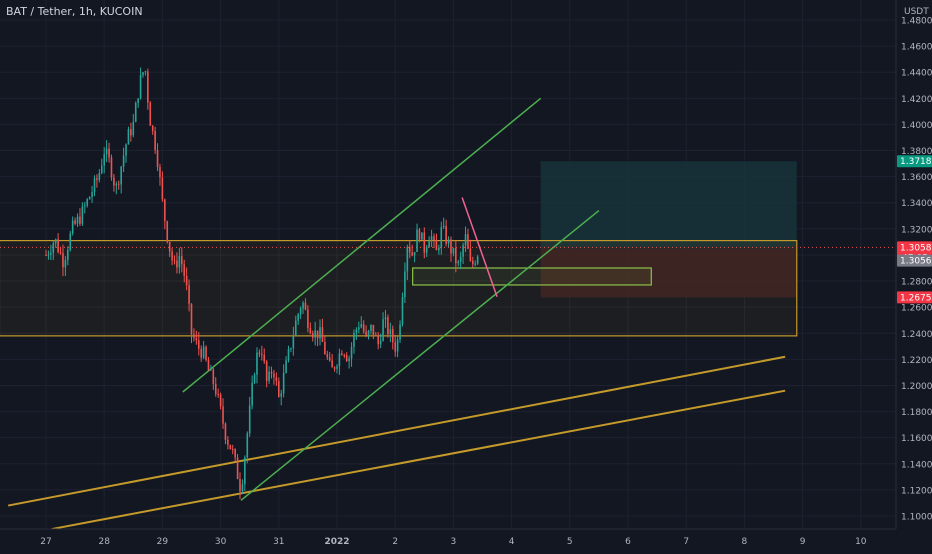 The width and height of the screenshot is (932, 554). I want to click on stop-zone, so click(668, 273).